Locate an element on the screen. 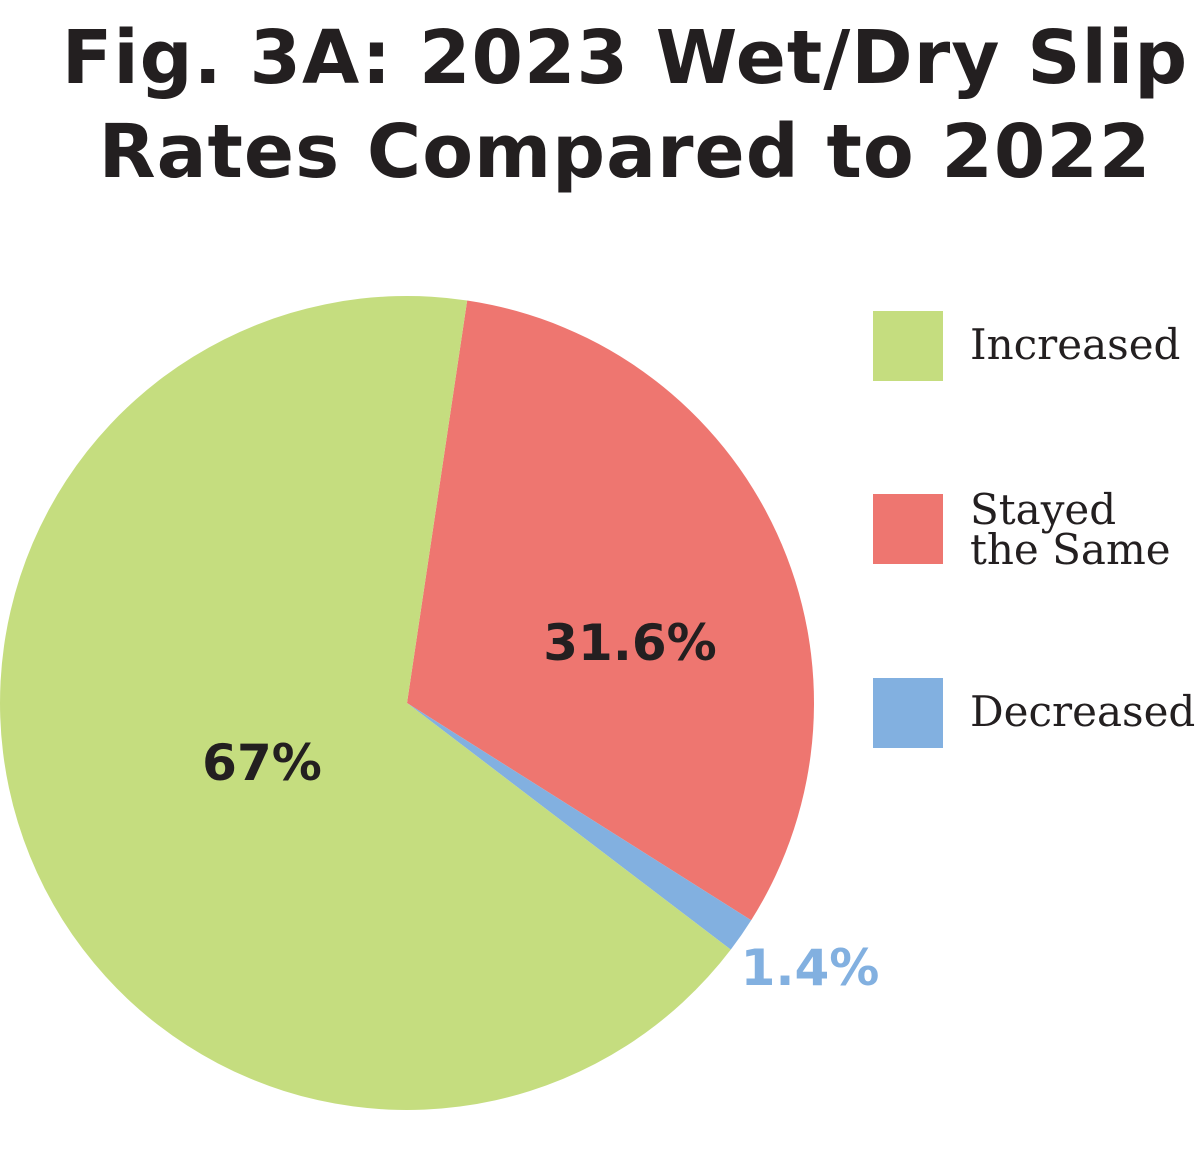 This screenshot has width=1200, height=1163. legend-swatch-decreased is located at coordinates (908, 713).